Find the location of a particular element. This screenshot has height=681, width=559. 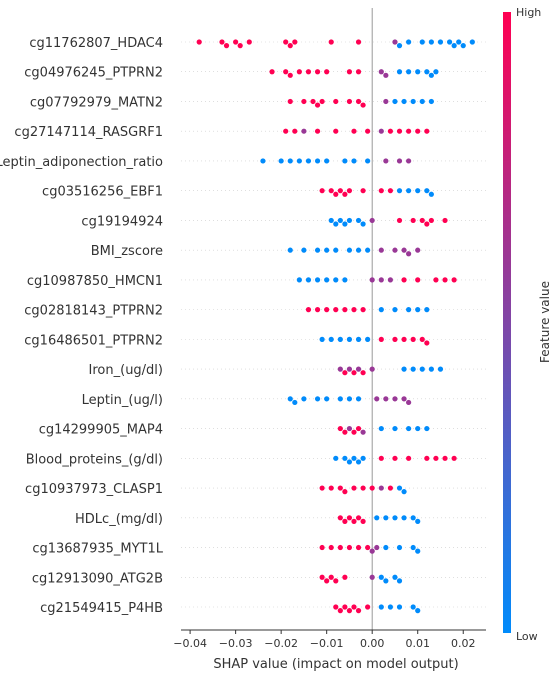

feature-label: Leptin_adiponection_ratio is located at coordinates (81, 162).